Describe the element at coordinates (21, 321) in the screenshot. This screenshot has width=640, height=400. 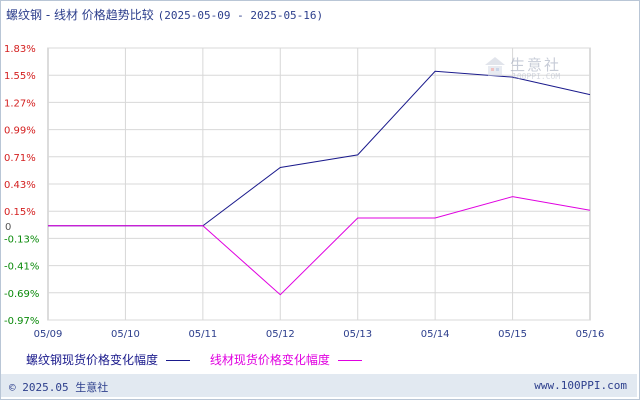
I see `y-tick-label: -0.97%` at that location.